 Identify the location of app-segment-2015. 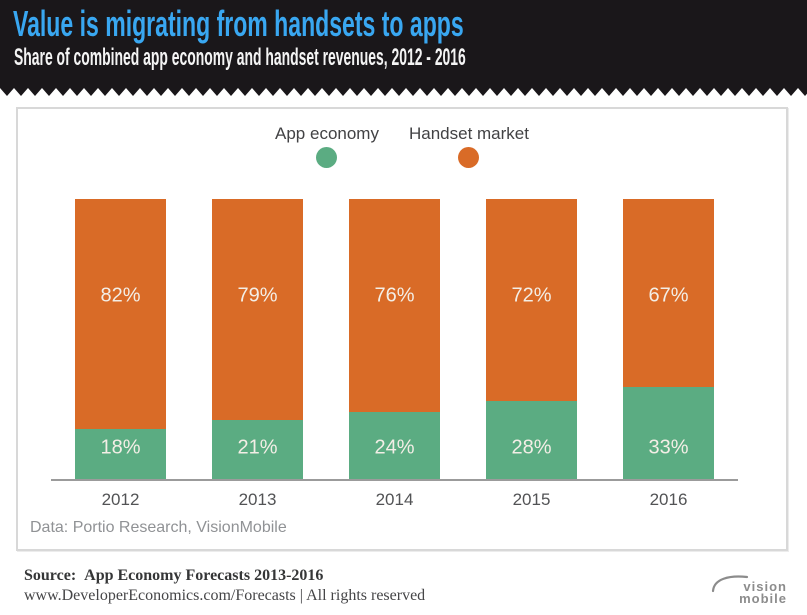
(531, 439).